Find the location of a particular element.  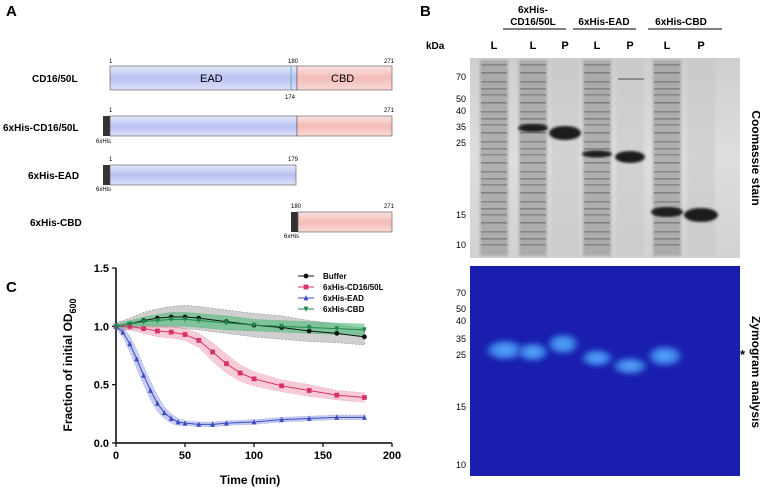

series is located at coordinates (240, 324).